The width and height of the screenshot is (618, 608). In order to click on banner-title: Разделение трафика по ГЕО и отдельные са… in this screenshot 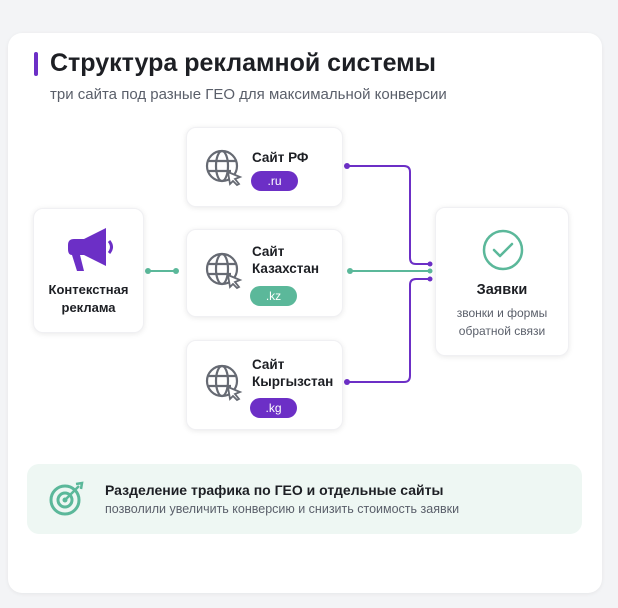, I will do `click(274, 490)`.